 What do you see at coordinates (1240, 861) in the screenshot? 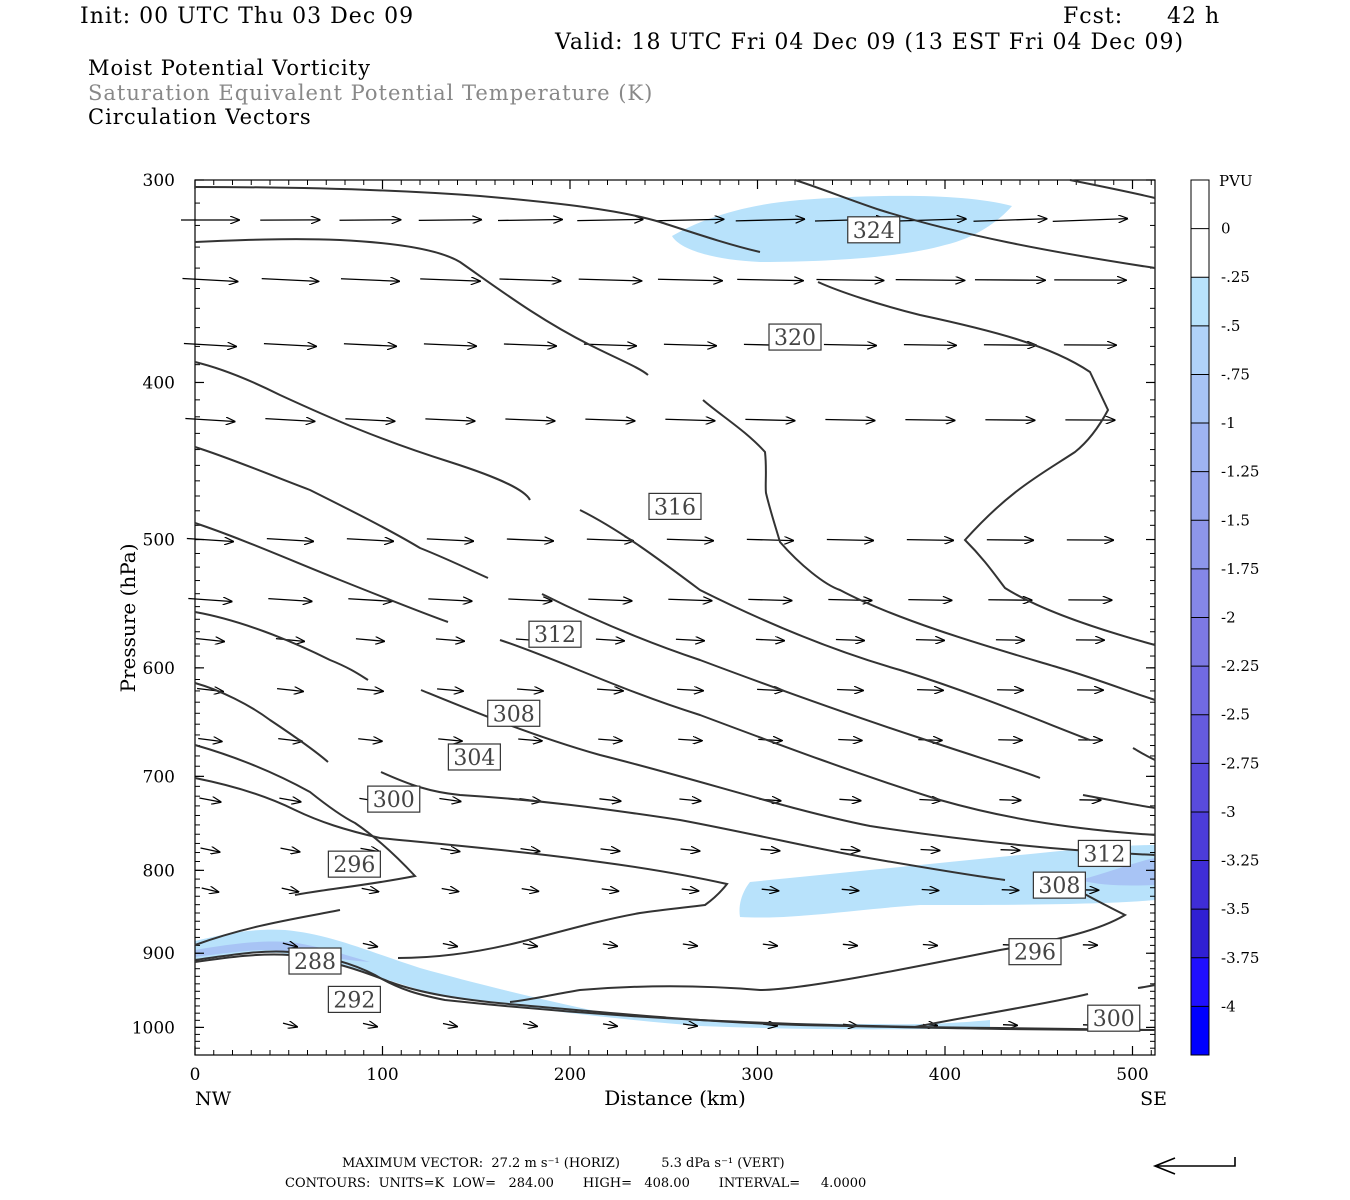
I see `colorbar-label: -3.25` at bounding box center [1240, 861].